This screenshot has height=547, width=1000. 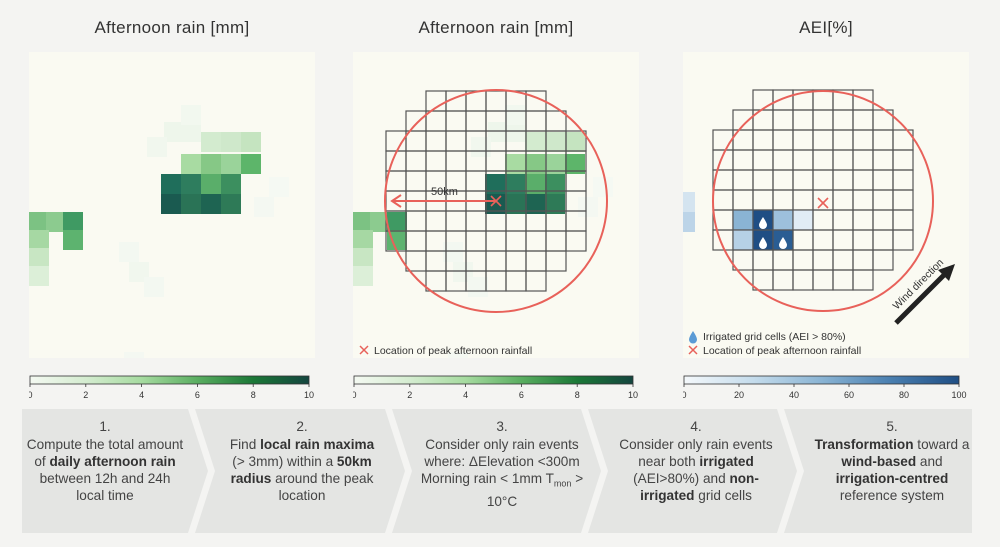 I want to click on step-number: 4., so click(x=696, y=426).